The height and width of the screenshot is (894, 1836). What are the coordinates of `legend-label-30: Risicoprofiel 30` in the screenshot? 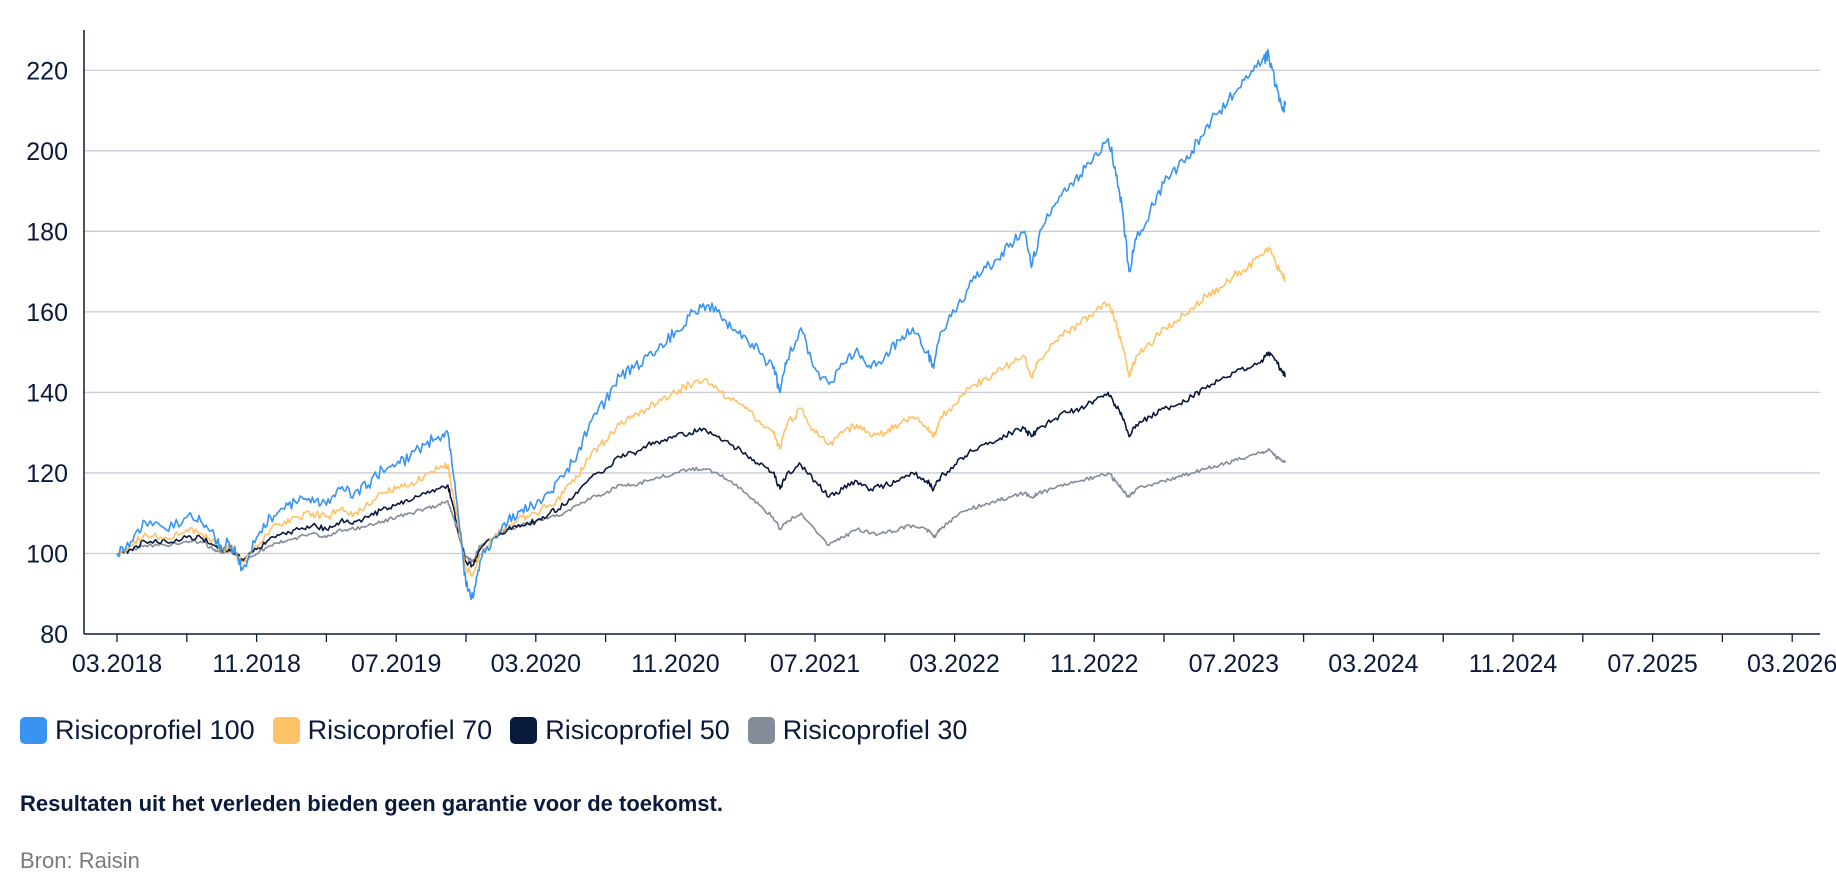 It's located at (875, 729).